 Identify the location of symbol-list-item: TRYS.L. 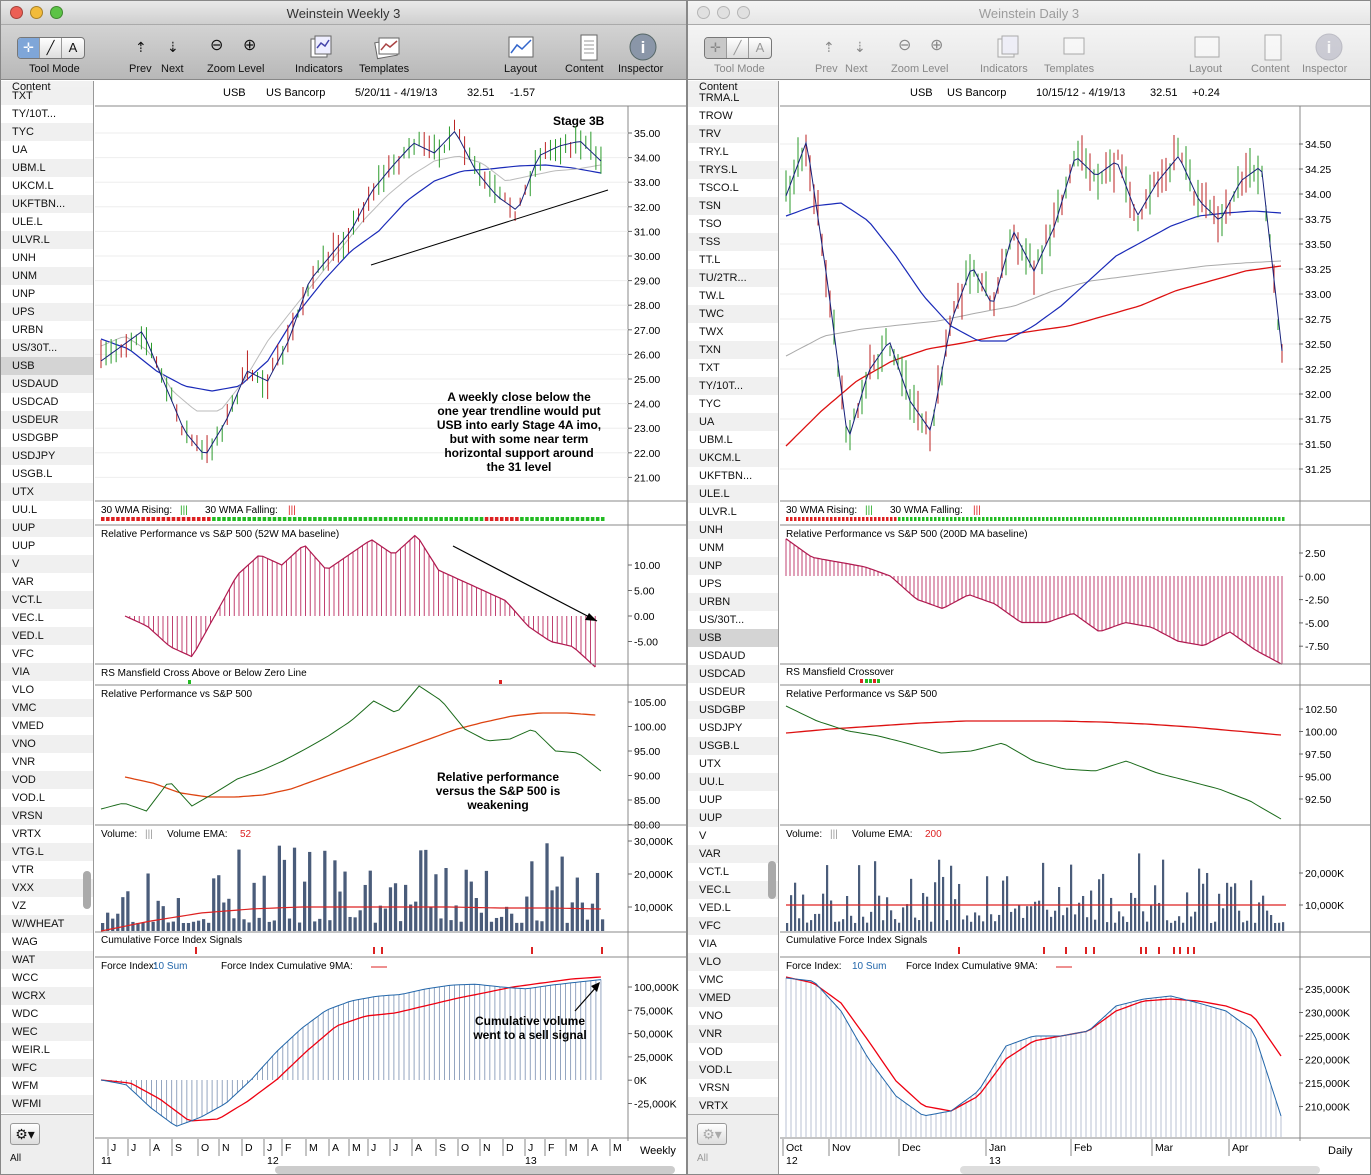
(733, 170).